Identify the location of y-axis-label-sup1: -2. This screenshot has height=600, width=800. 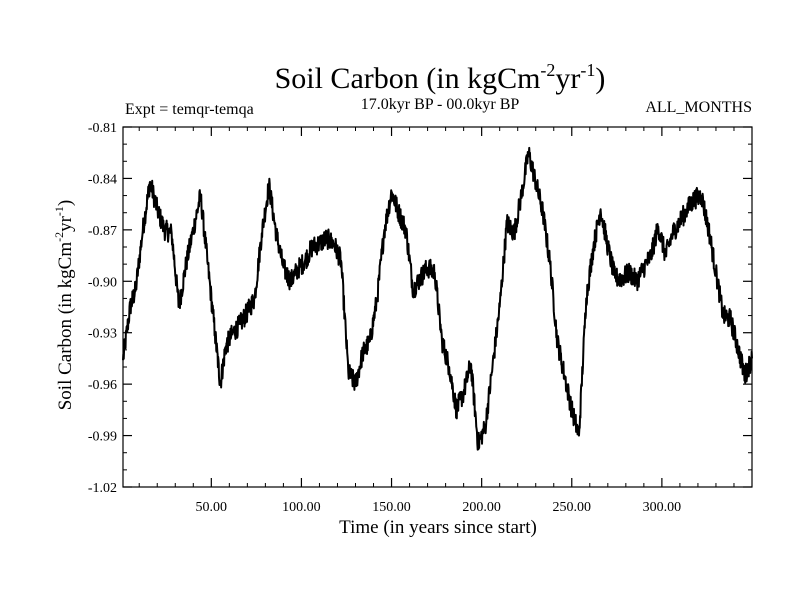
(59, 237).